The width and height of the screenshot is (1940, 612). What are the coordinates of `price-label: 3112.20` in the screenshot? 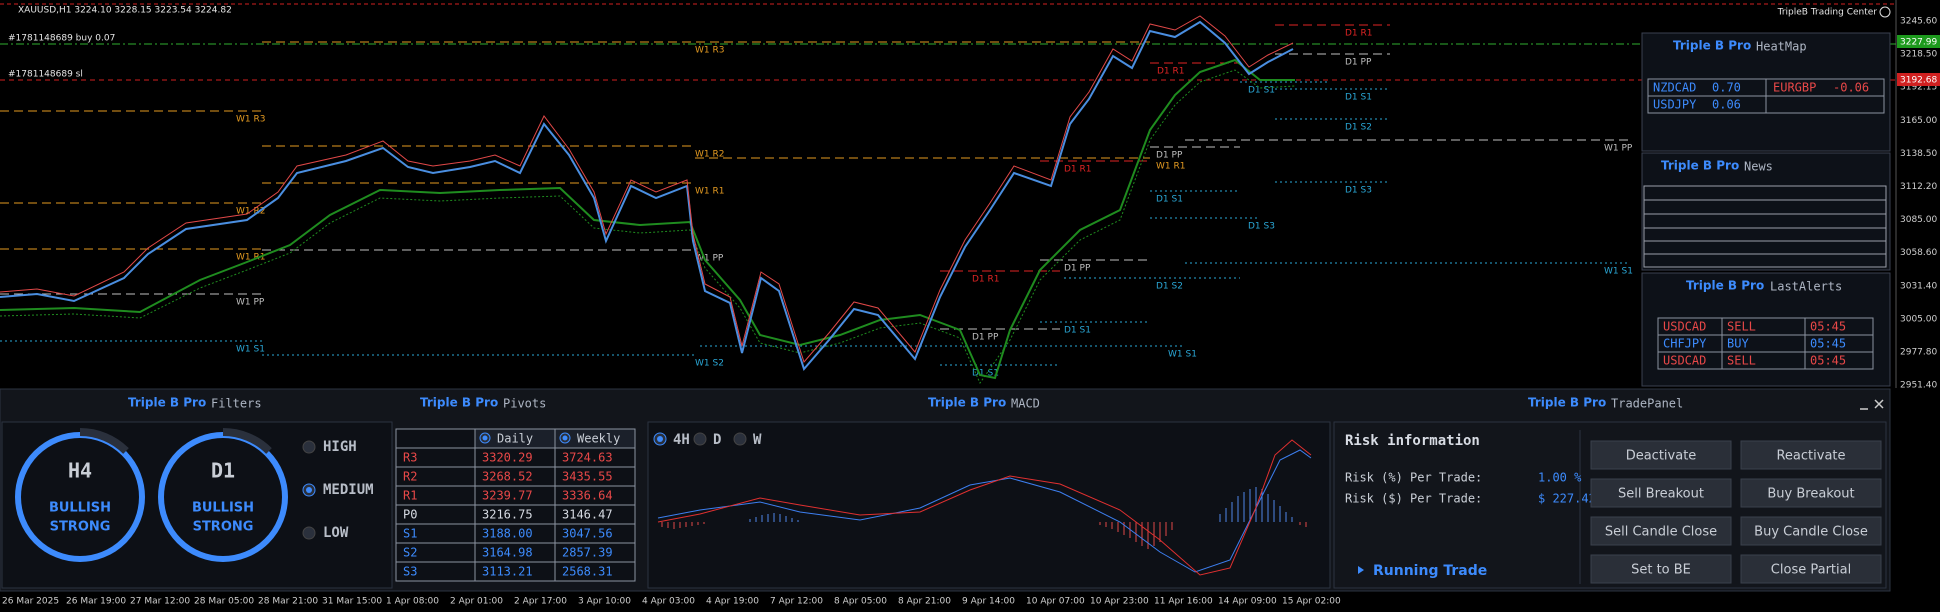 It's located at (1918, 187).